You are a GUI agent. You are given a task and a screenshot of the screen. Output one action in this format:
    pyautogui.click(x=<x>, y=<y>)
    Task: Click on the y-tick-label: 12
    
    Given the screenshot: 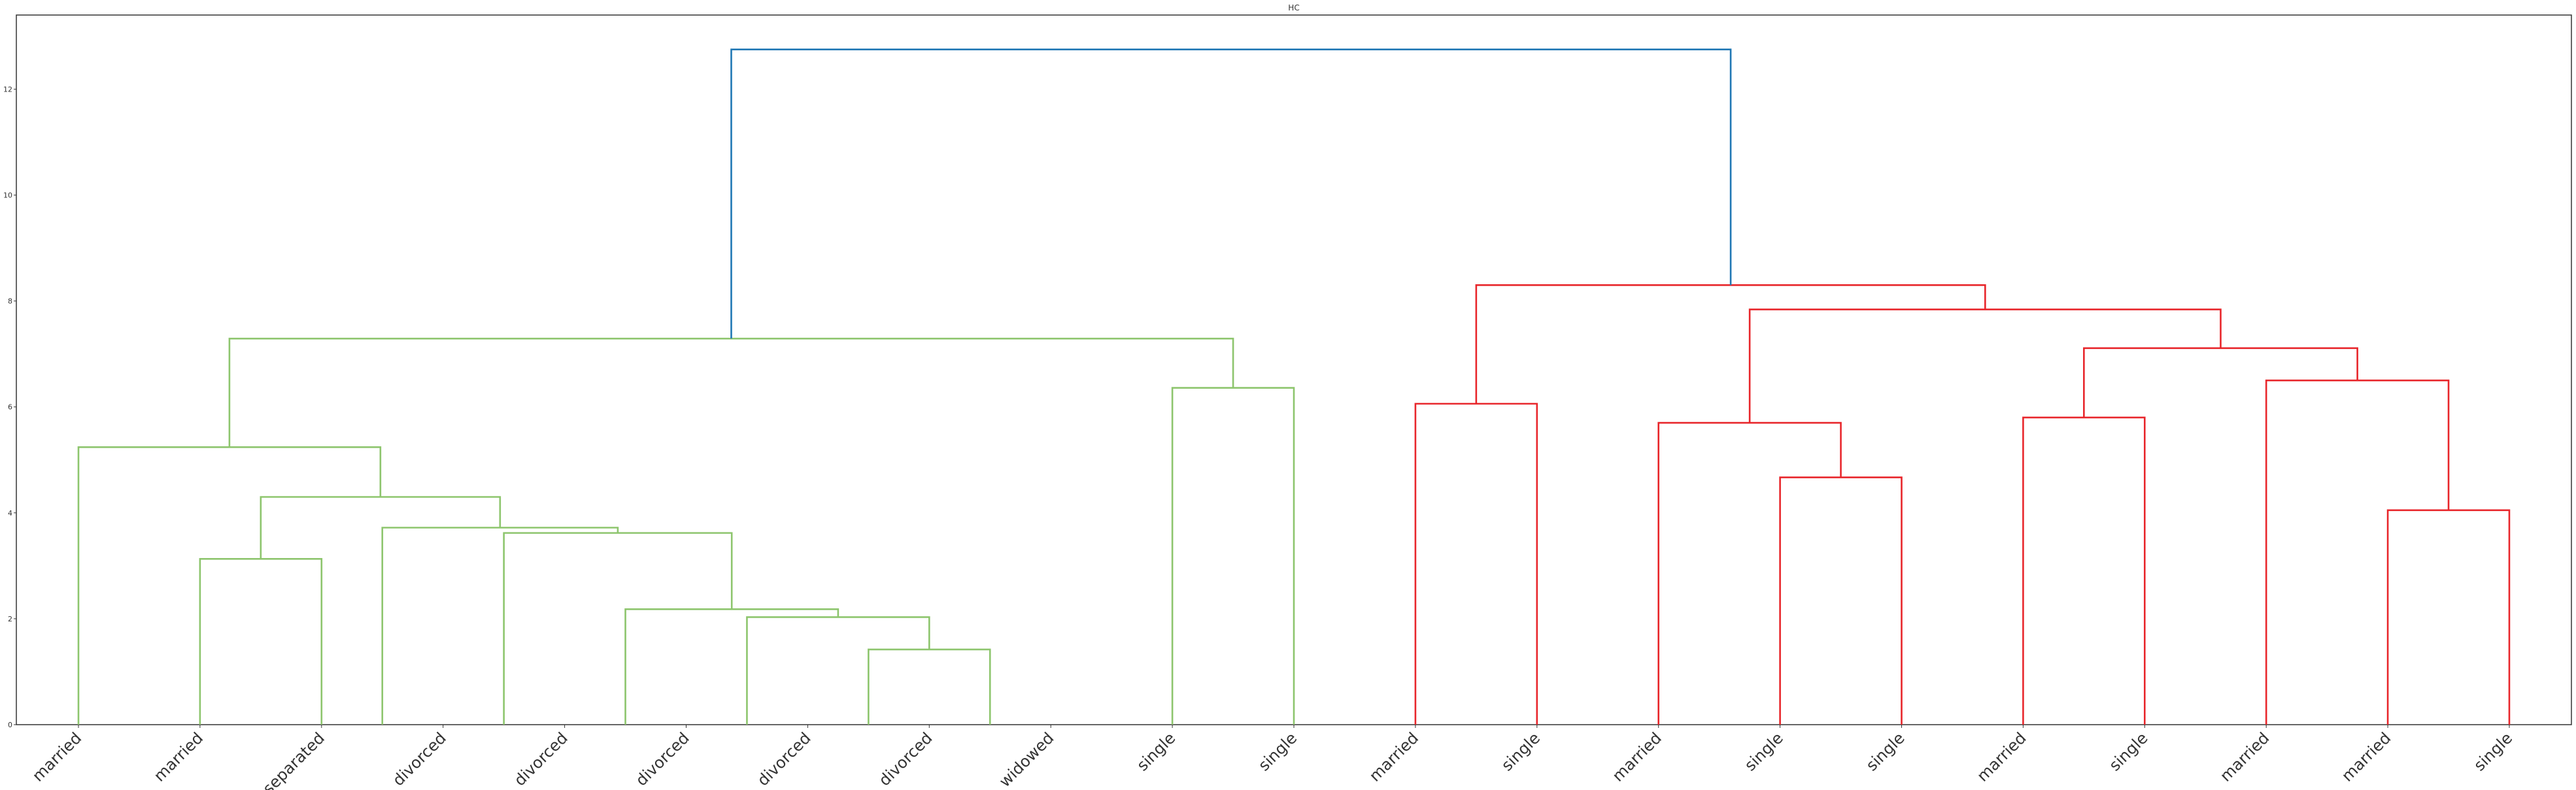 What is the action you would take?
    pyautogui.click(x=7, y=89)
    